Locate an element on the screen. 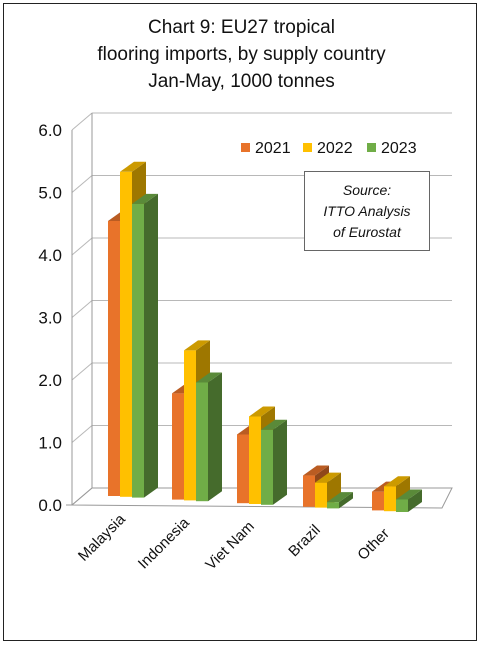 The height and width of the screenshot is (647, 483). source-line-2: ITTO Analysis is located at coordinates (367, 211).